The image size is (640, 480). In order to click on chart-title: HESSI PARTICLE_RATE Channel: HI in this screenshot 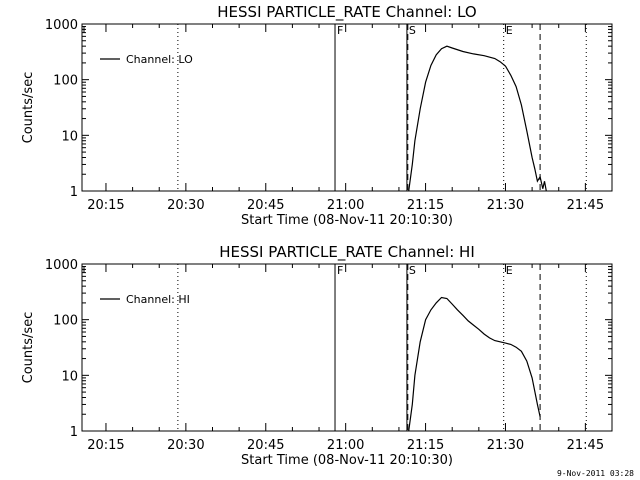, I will do `click(347, 252)`.